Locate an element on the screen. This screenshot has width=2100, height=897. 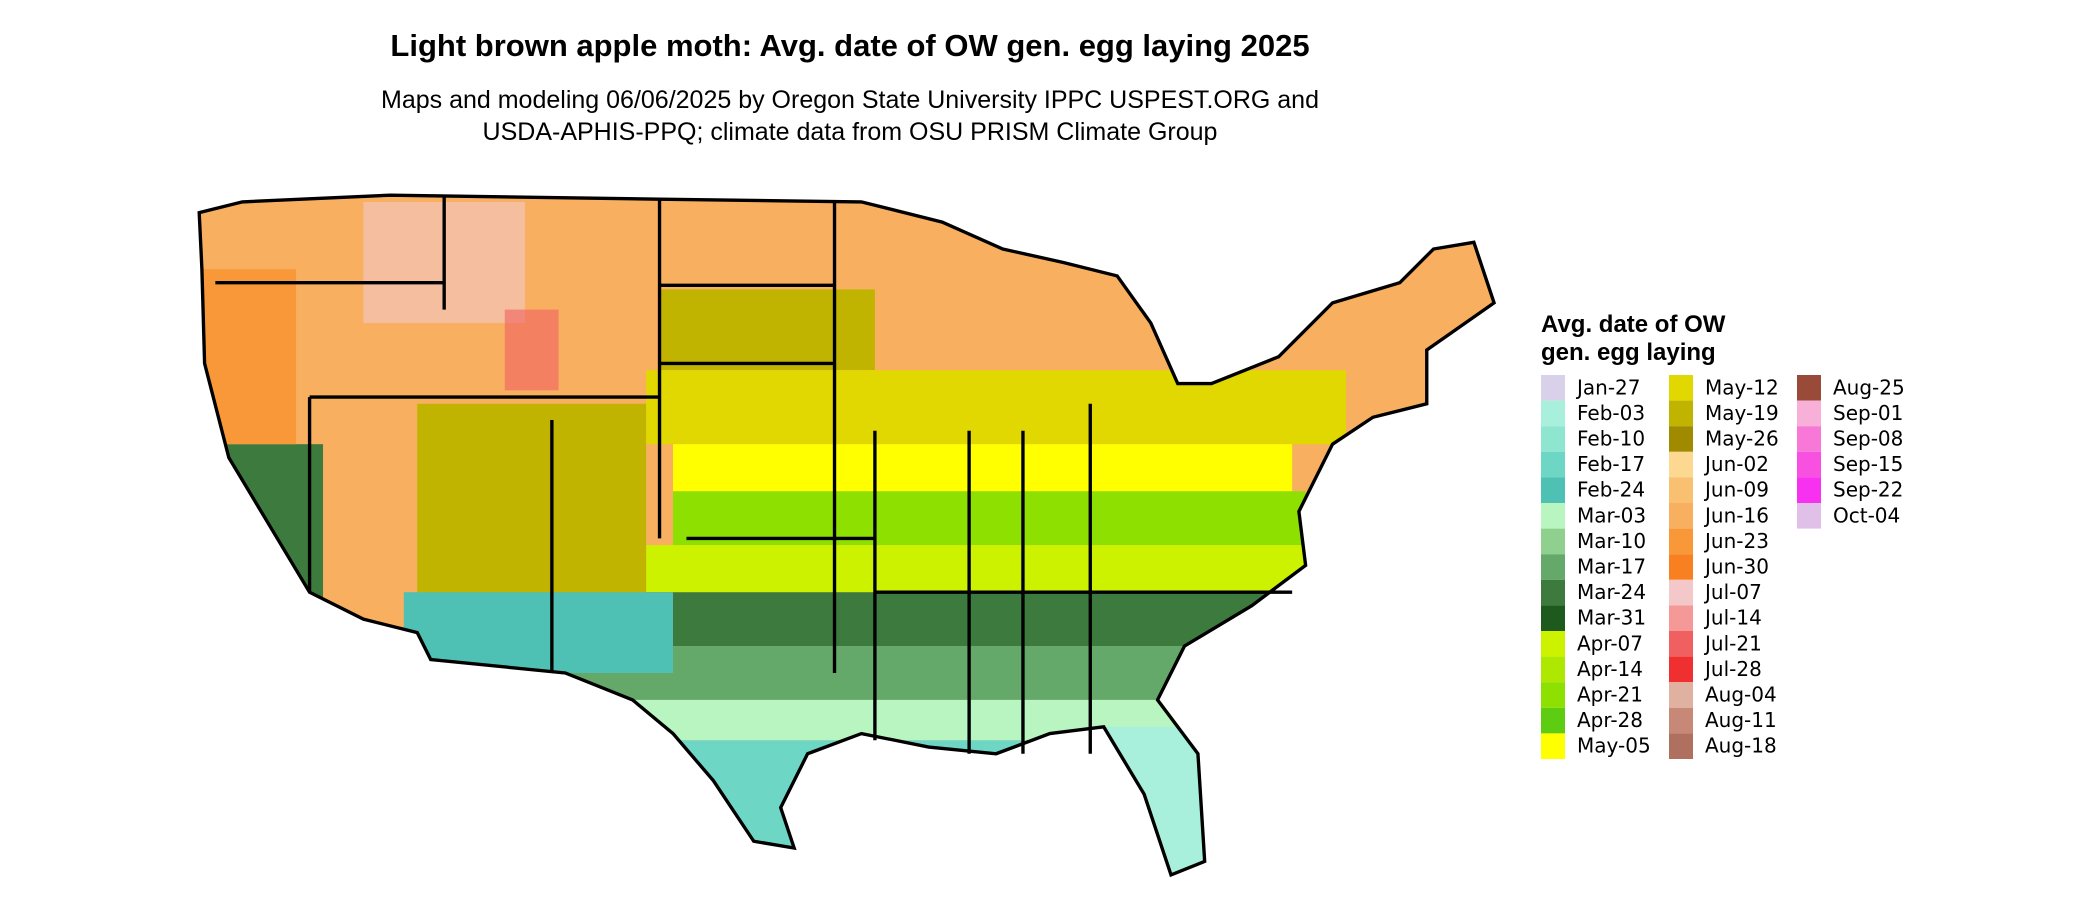
legend-label: Sep-08 is located at coordinates (1868, 439).